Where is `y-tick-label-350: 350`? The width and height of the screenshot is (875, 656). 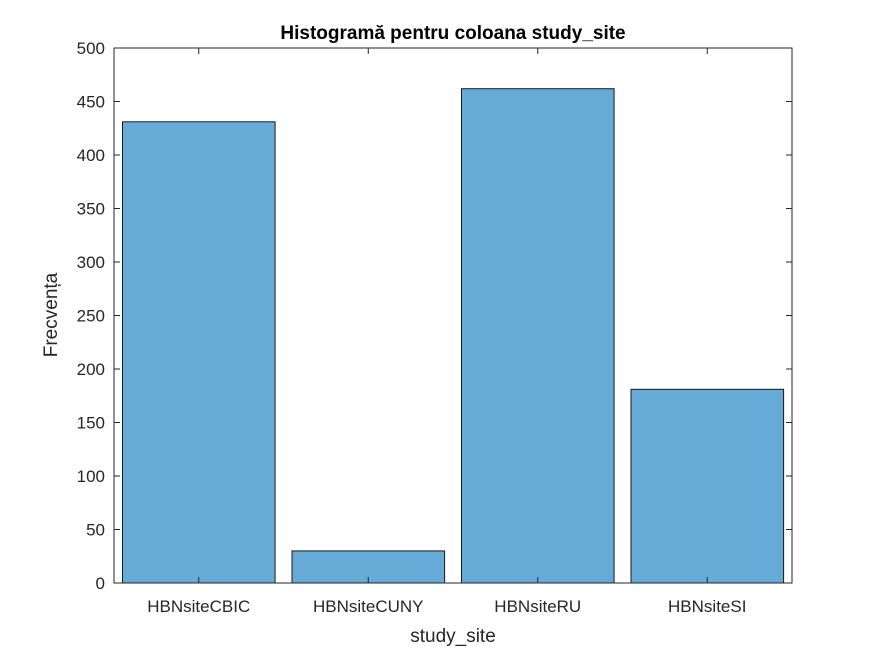
y-tick-label-350: 350 is located at coordinates (91, 209).